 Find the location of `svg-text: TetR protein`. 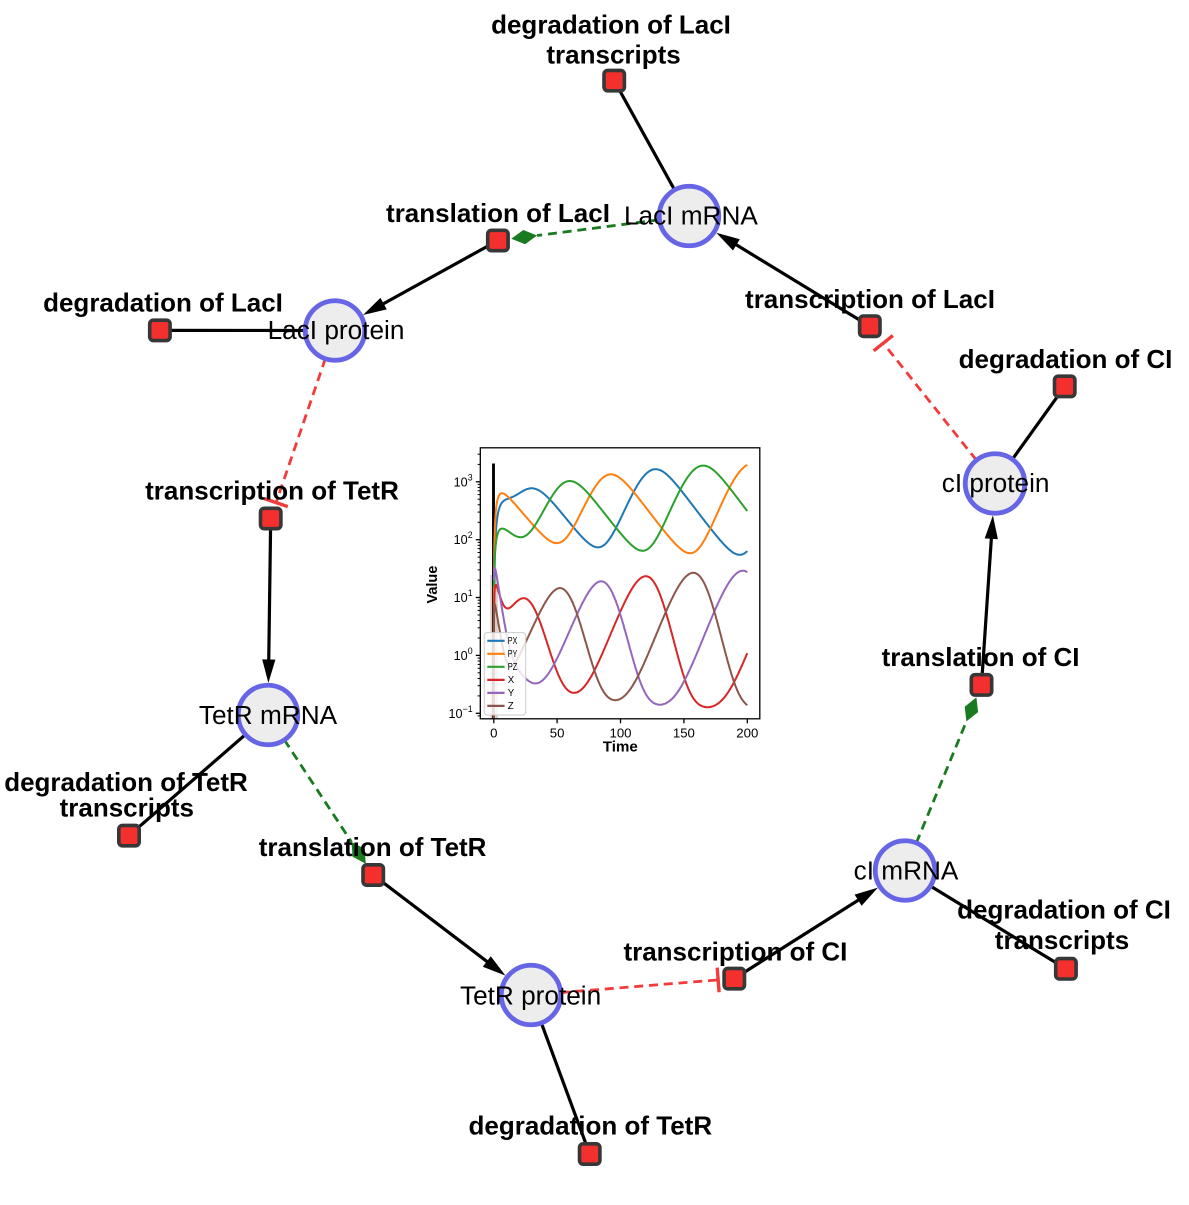

svg-text: TetR protein is located at coordinates (530, 996).